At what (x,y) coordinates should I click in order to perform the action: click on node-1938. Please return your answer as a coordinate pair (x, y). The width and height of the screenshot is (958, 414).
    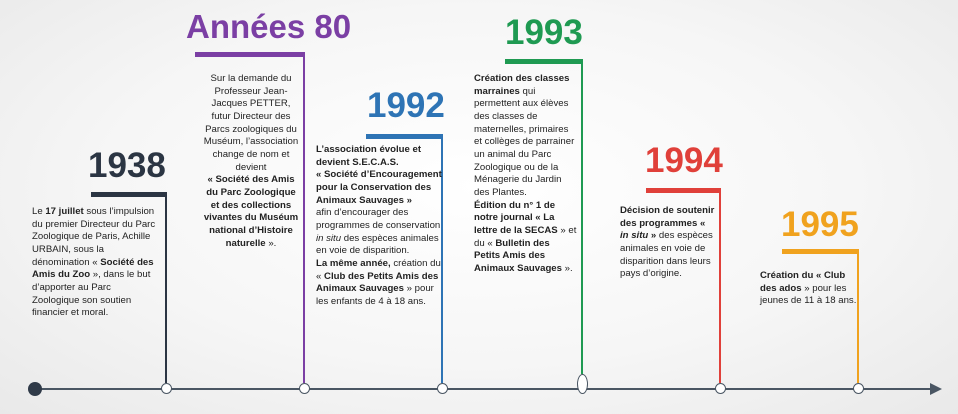
    Looking at the image, I should click on (166, 388).